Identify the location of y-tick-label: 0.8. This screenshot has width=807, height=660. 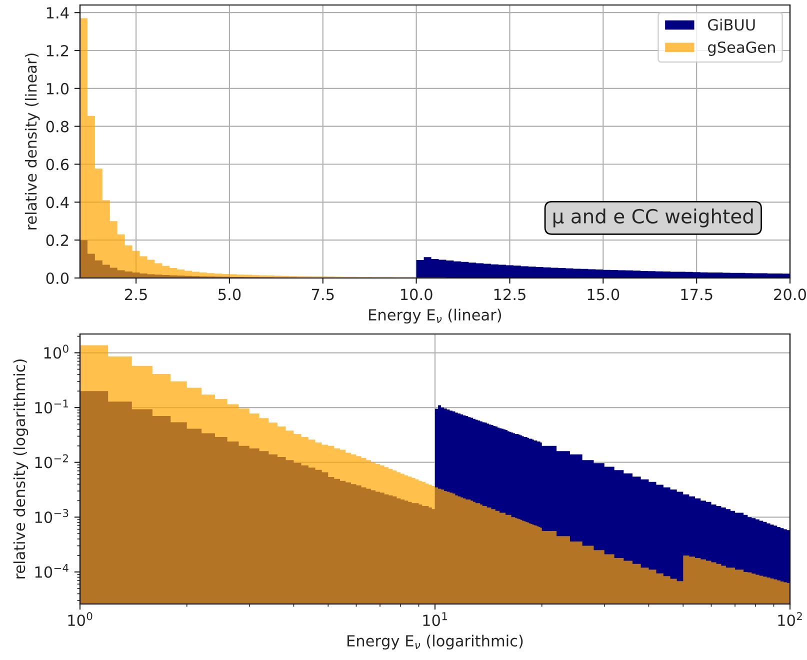
(57, 126).